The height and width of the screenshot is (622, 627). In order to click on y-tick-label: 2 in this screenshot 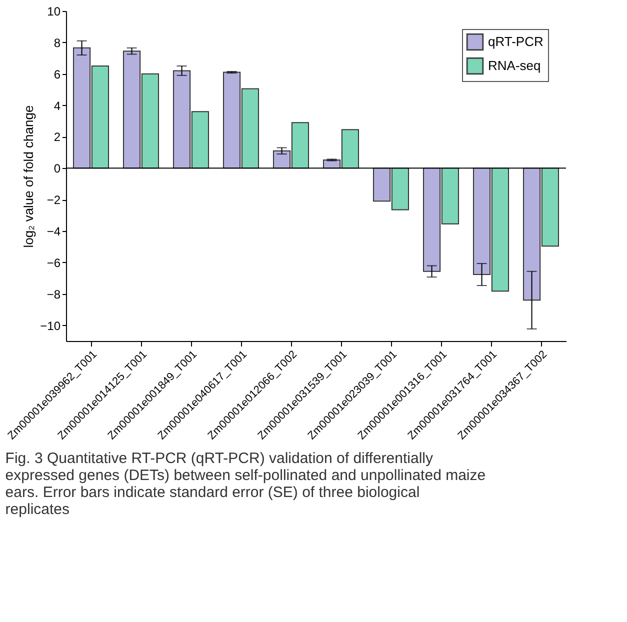, I will do `click(57, 137)`.